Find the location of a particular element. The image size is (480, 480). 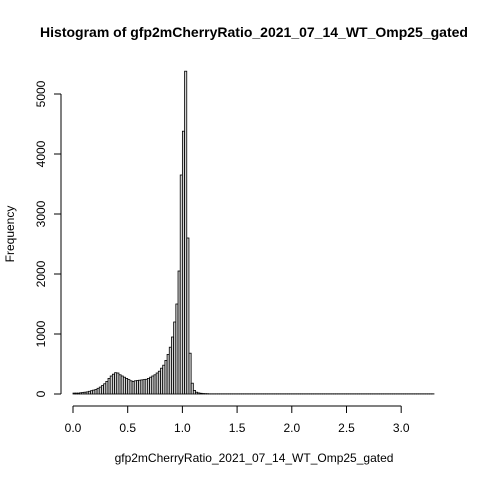

y-tick-label: 0 is located at coordinates (41, 393).